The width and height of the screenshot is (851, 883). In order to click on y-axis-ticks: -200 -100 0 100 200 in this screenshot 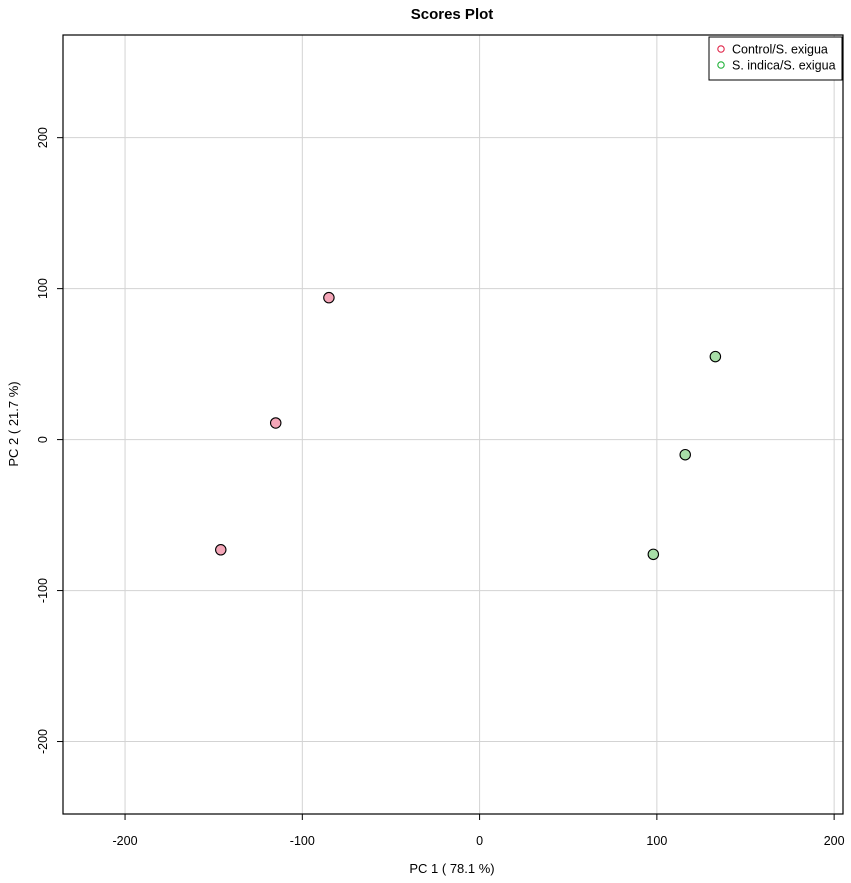, I will do `click(49, 440)`.